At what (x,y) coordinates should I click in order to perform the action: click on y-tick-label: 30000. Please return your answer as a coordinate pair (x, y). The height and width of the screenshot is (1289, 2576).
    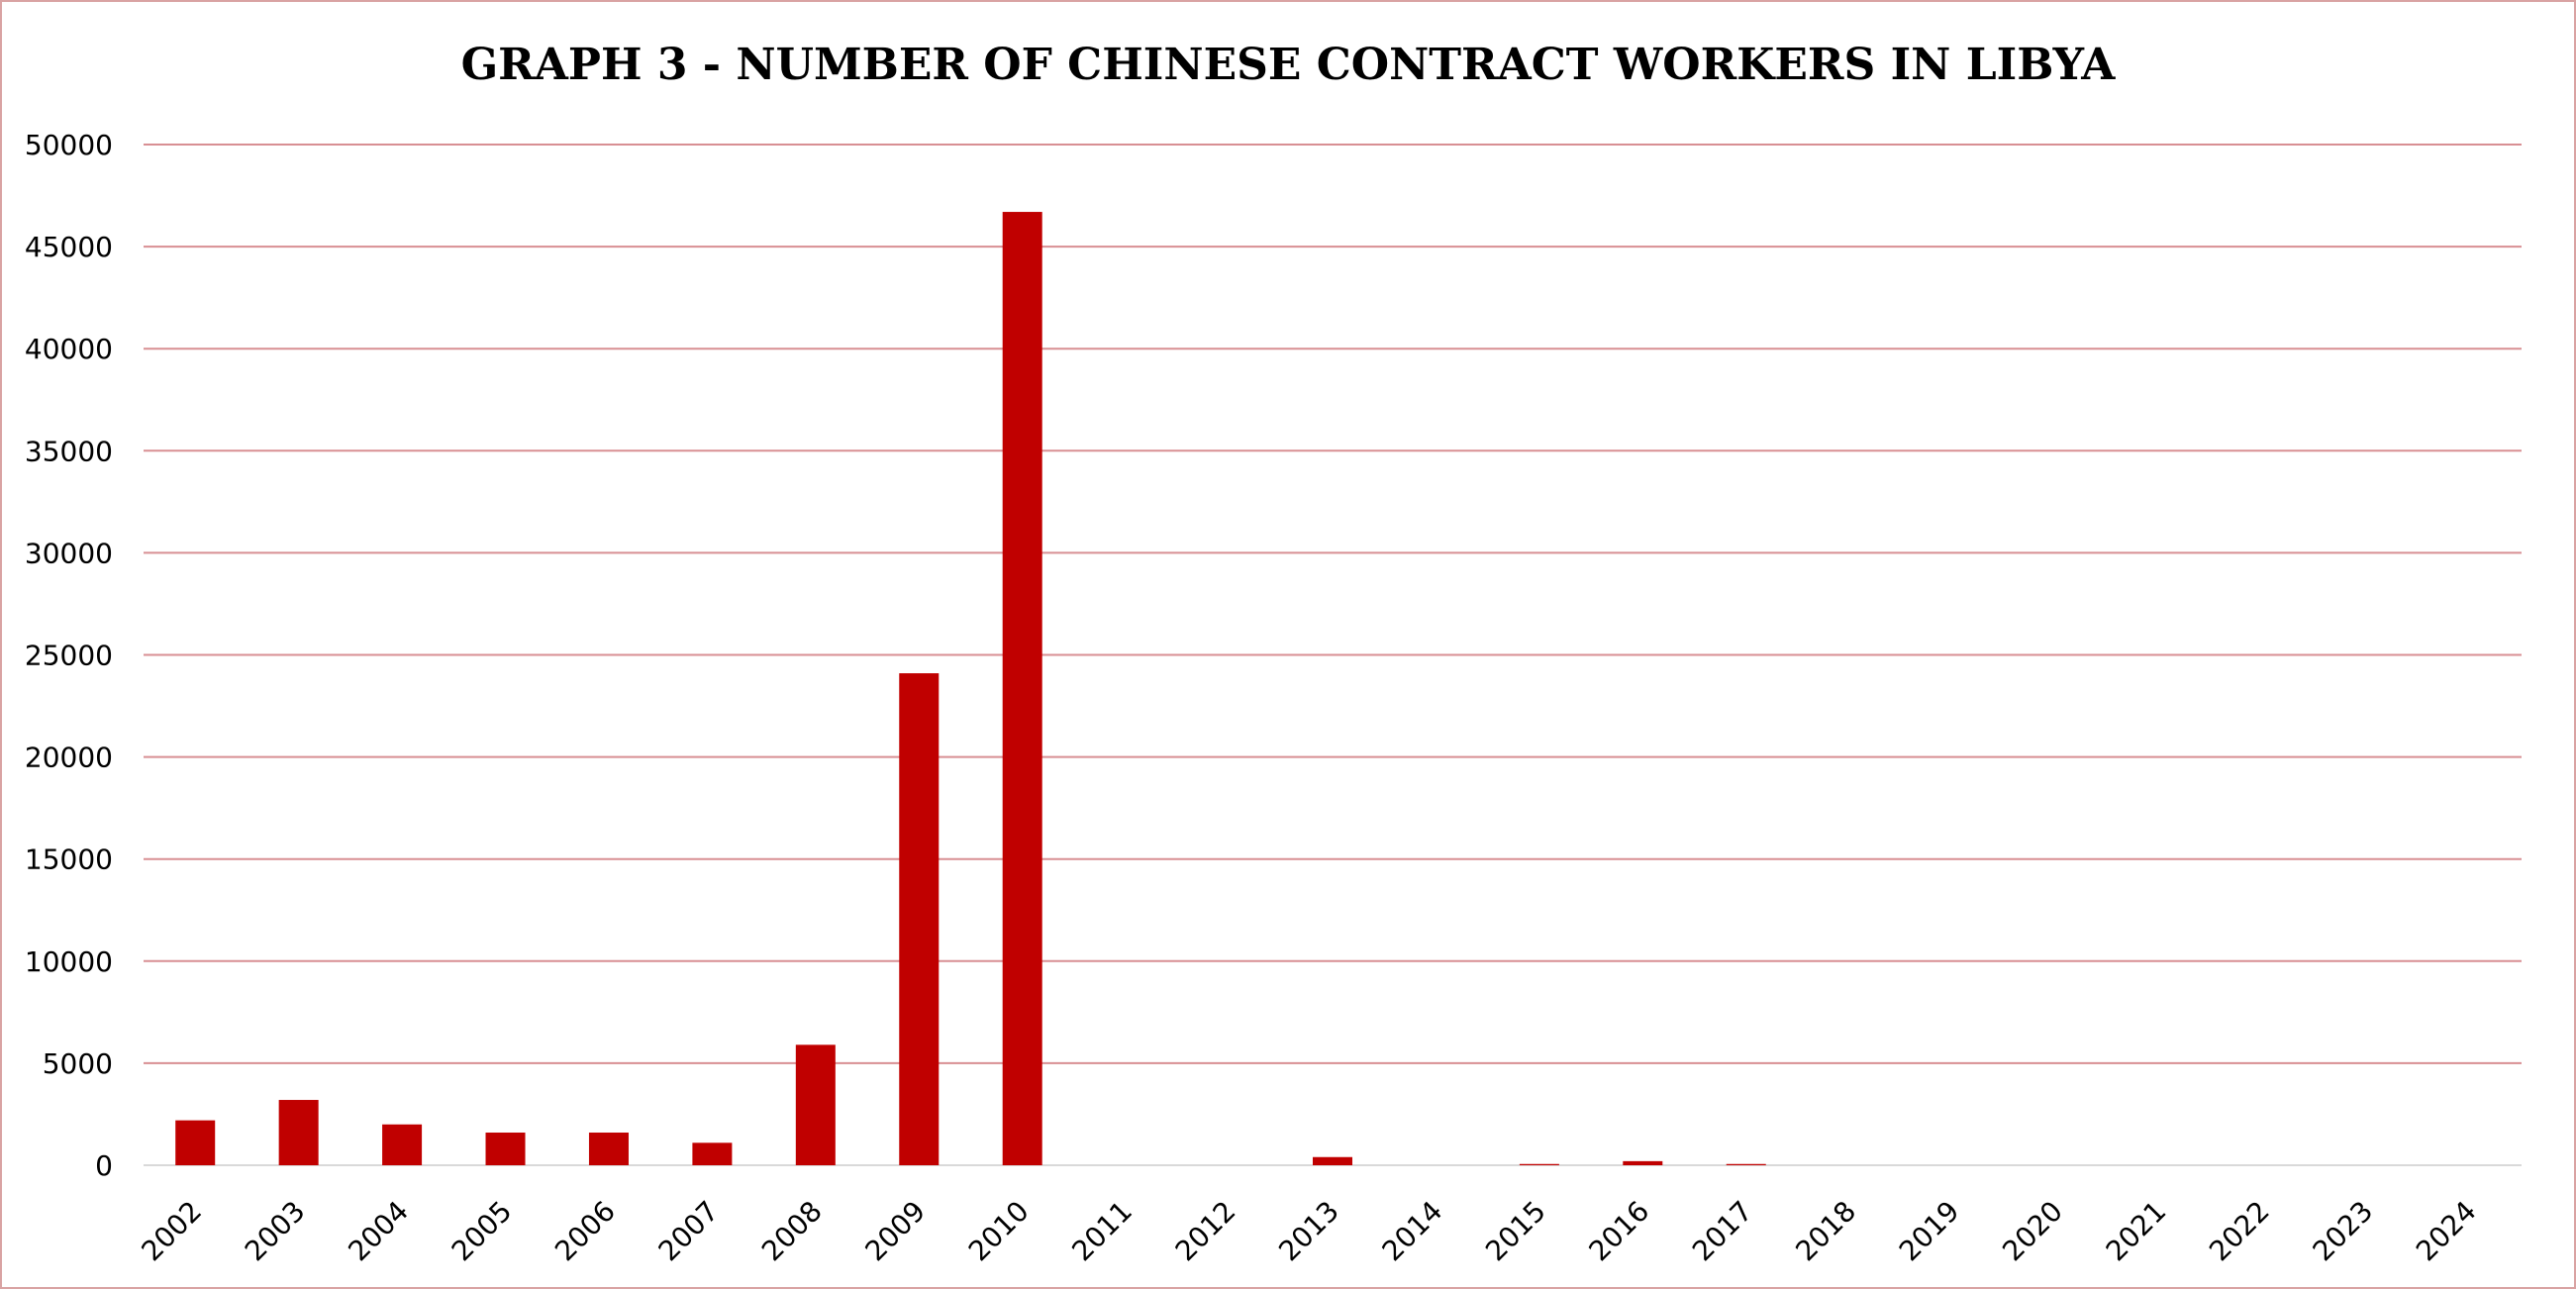
    Looking at the image, I should click on (69, 553).